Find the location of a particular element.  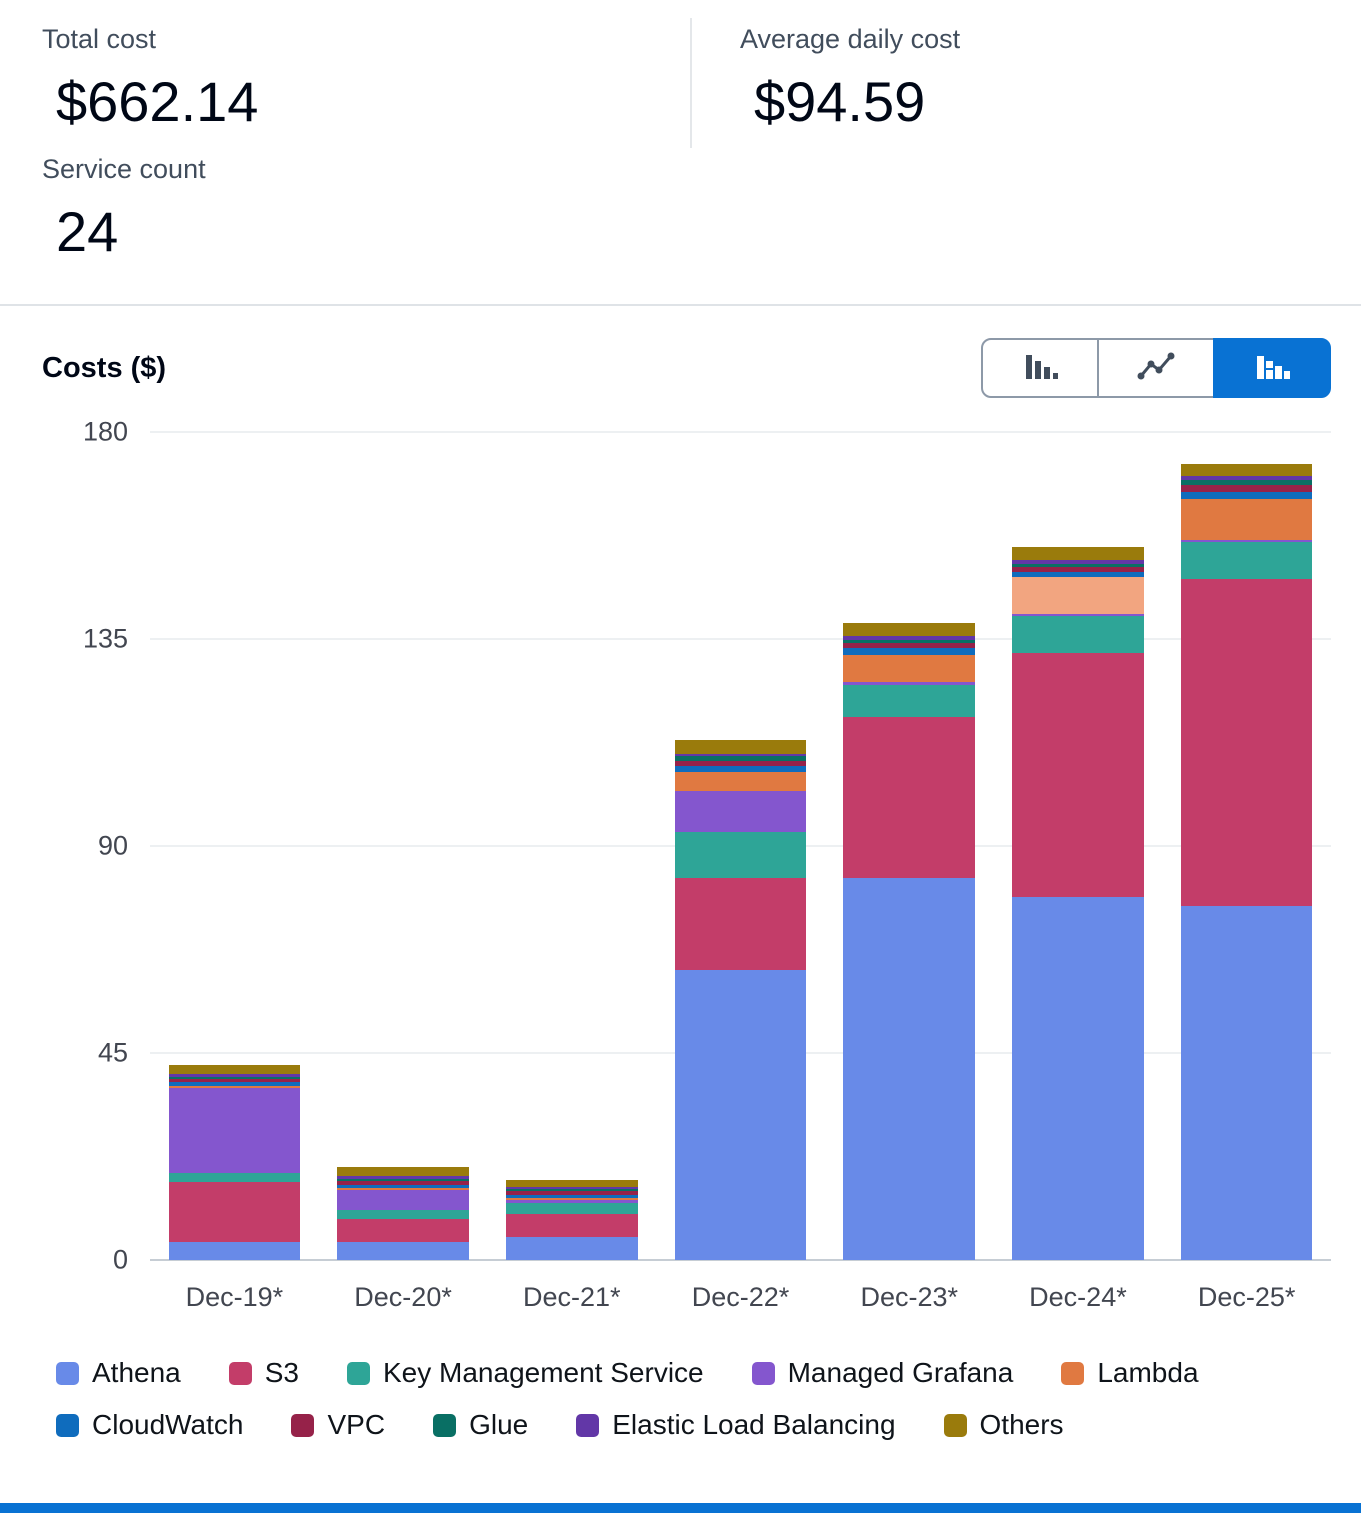

legend-swatch is located at coordinates (303, 1425).